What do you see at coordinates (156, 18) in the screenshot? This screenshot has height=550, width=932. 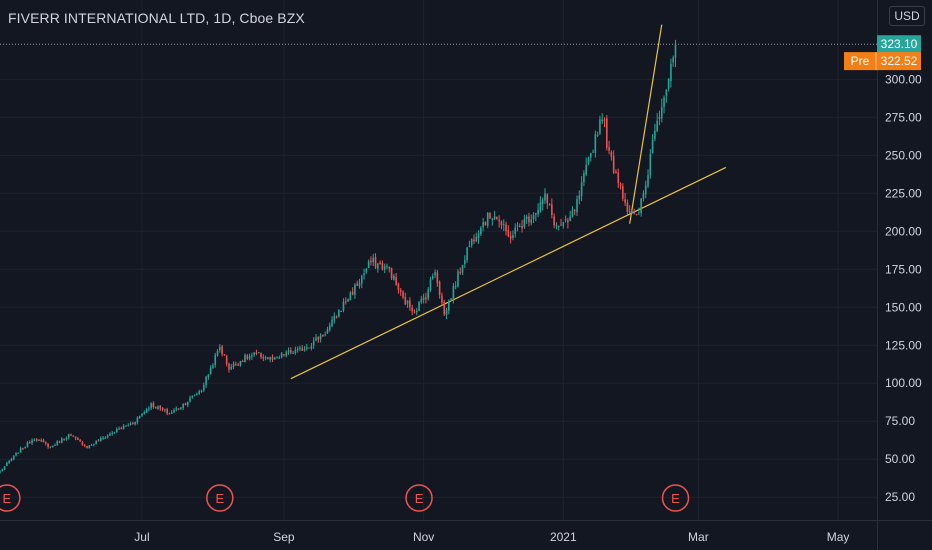 I see `chart-title: FIVERR INTERNATIONAL LTD, 1D, Cboe BZX` at bounding box center [156, 18].